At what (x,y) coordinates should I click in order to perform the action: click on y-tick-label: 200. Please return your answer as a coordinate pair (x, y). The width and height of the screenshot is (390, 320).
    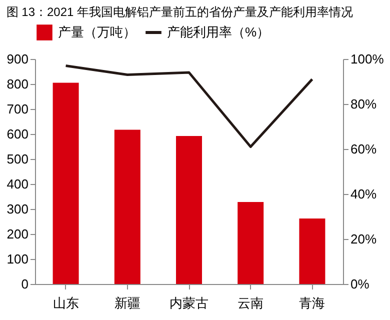
    Looking at the image, I should click on (17, 234).